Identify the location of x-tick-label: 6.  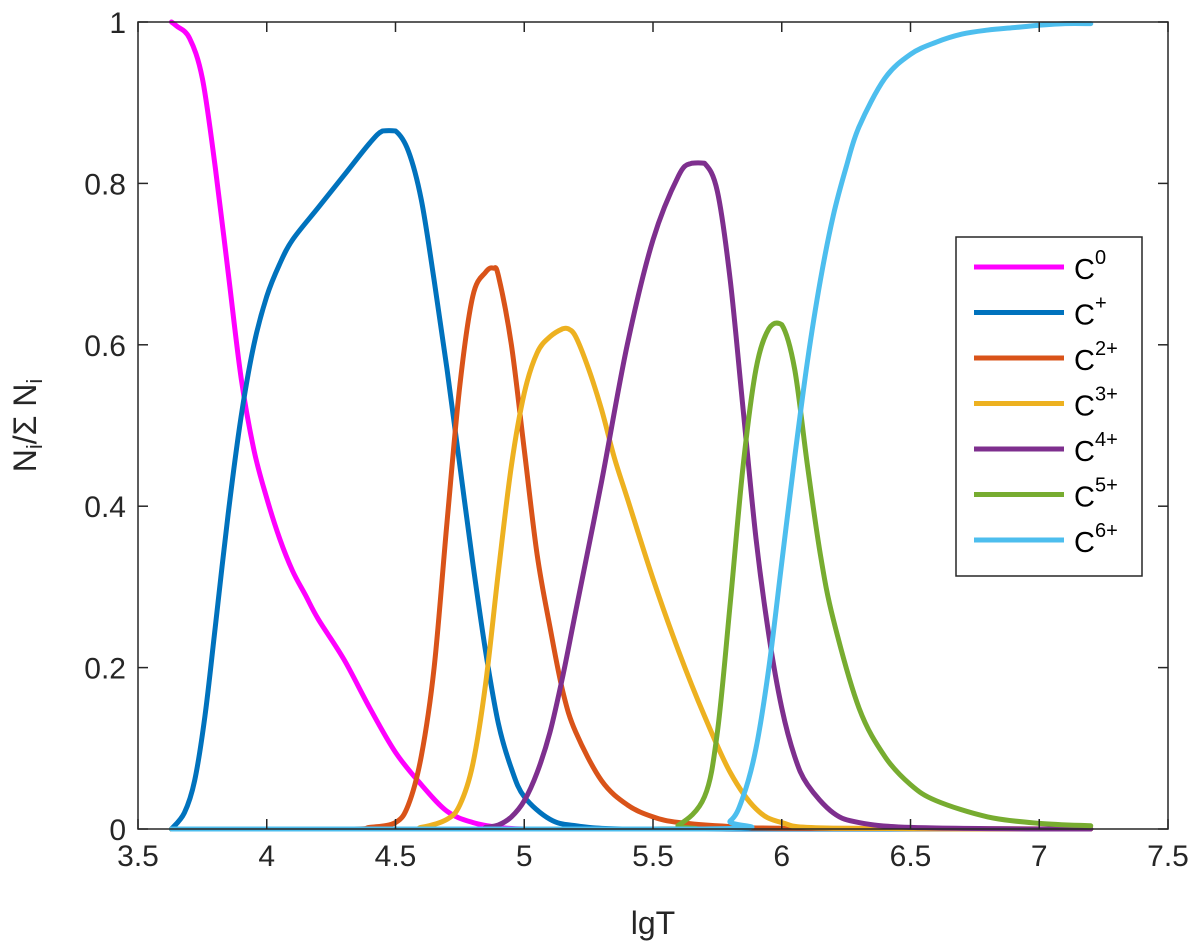
(781, 856).